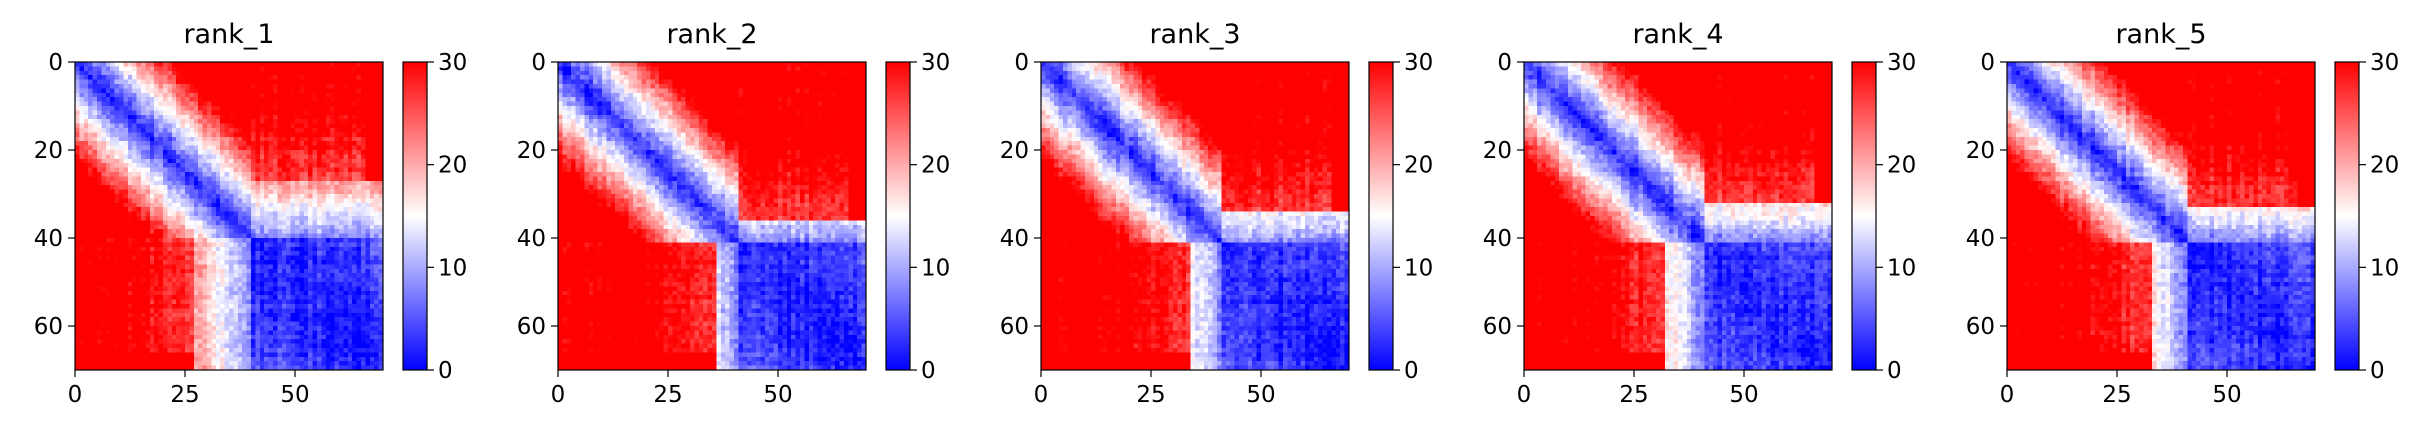 This screenshot has width=2417, height=438. I want to click on panel-title: rank_5, so click(2160, 34).